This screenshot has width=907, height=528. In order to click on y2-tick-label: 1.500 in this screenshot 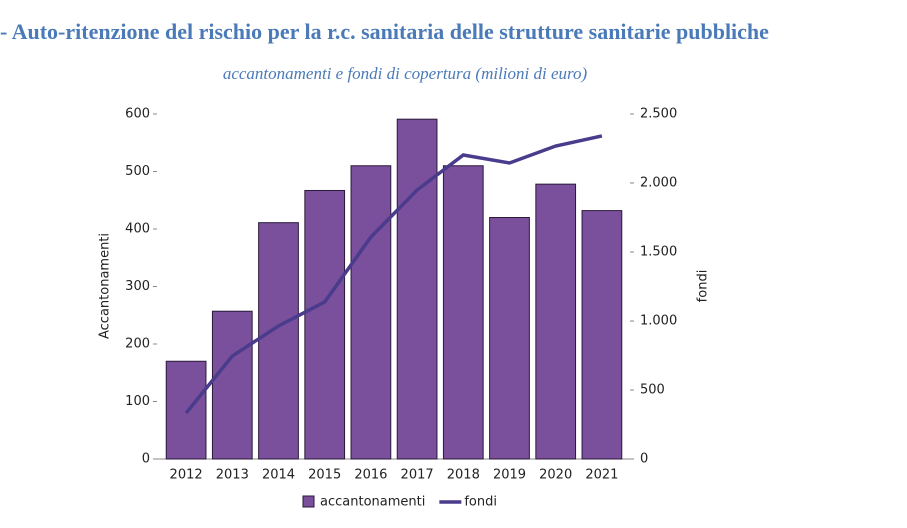, I will do `click(658, 252)`.